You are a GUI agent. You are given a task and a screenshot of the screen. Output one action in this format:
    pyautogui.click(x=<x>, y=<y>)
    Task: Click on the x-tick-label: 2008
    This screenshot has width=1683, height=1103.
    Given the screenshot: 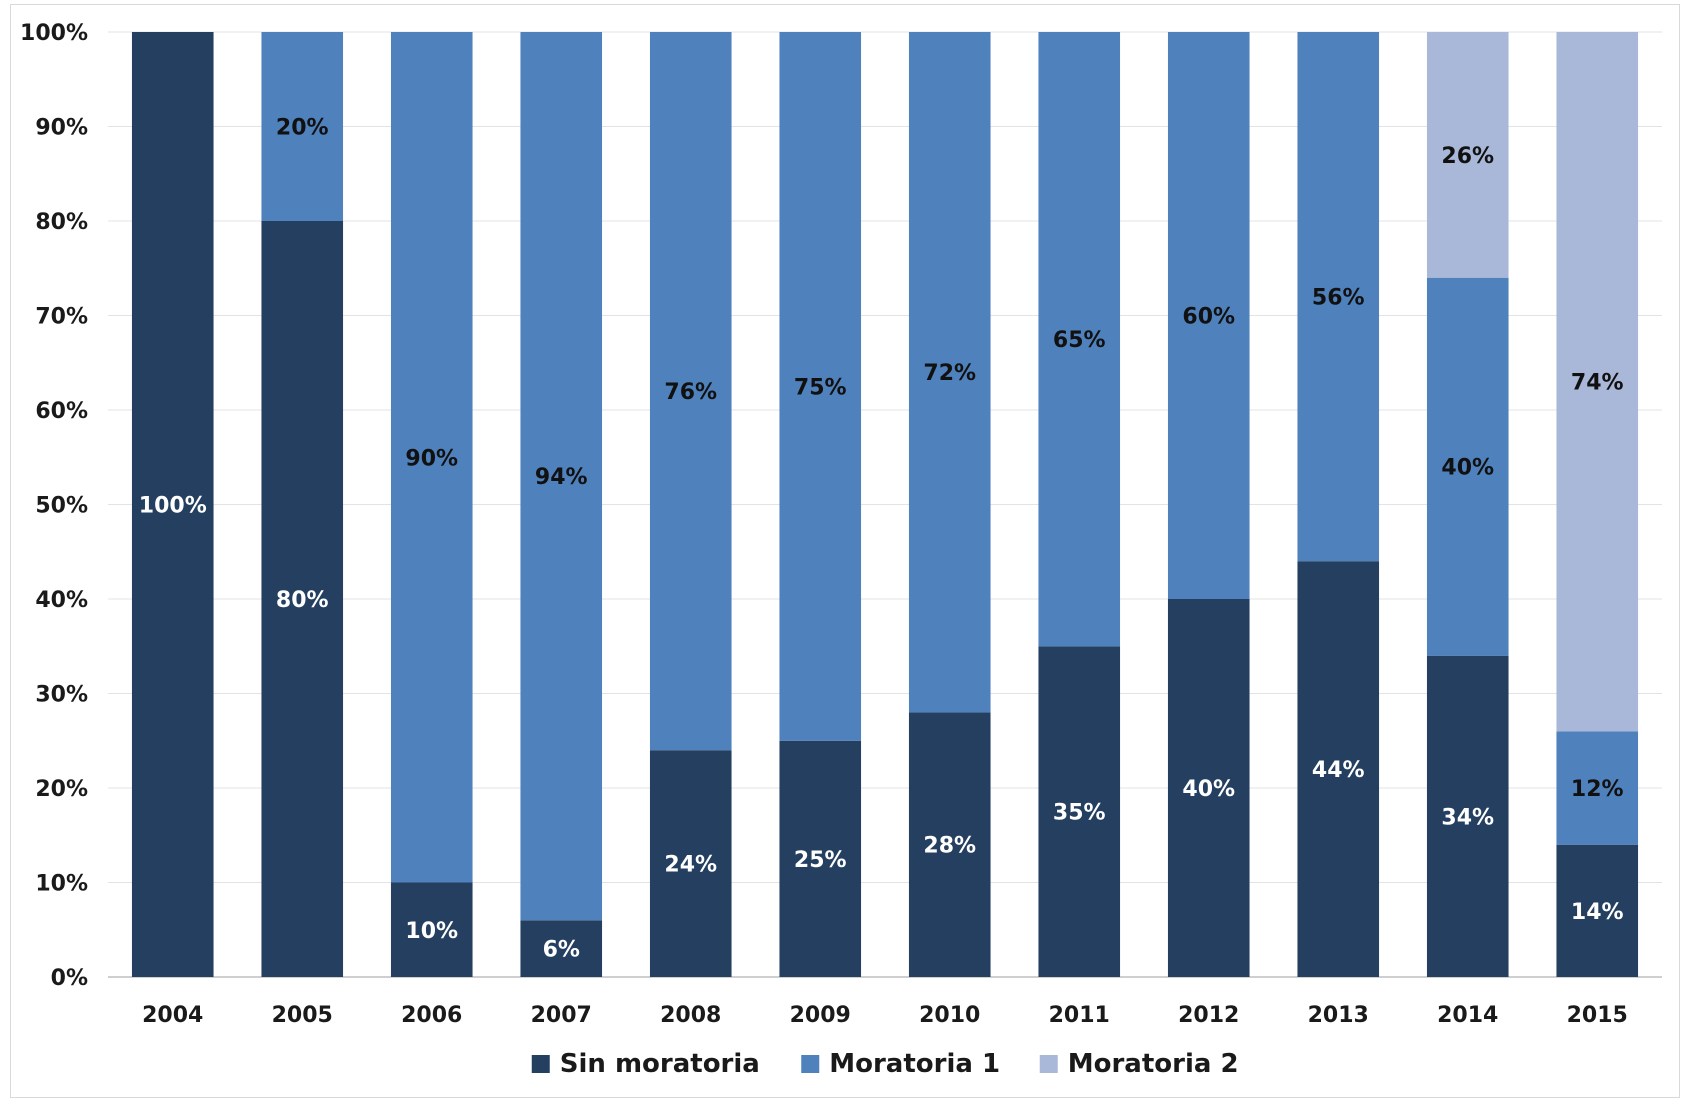 What is the action you would take?
    pyautogui.click(x=690, y=1015)
    